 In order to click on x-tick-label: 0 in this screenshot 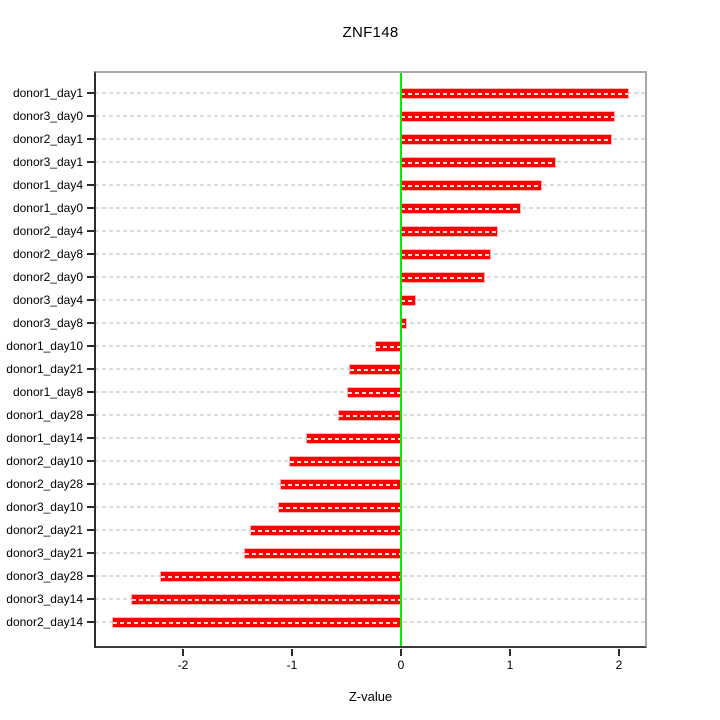, I will do `click(401, 665)`.